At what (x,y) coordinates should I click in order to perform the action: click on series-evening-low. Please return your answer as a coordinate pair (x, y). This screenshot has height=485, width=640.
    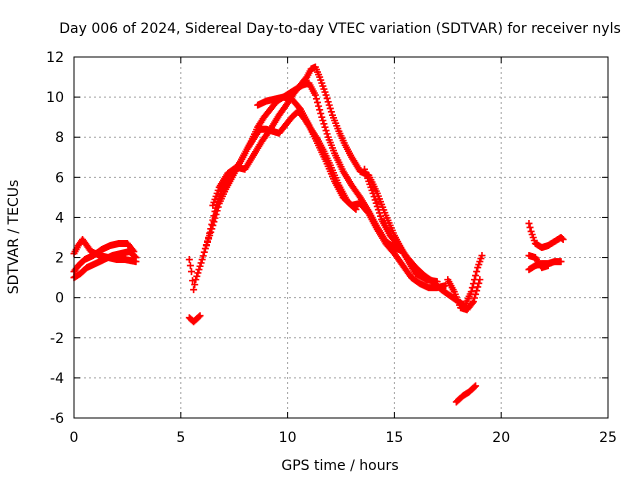
    Looking at the image, I should click on (466, 394).